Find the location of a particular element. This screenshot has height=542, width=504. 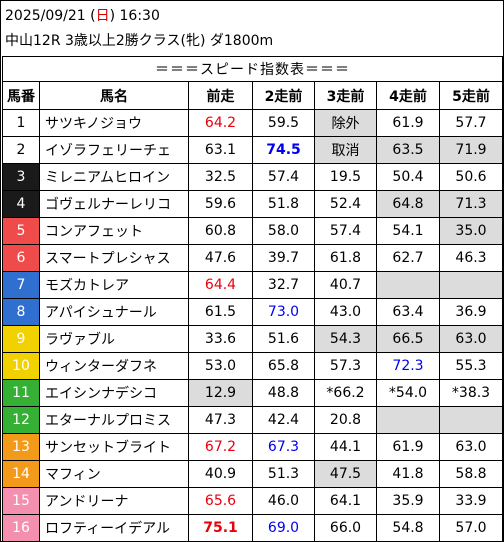

race-title: 中山12R 3歳以上2勝クラス(牝) ダ1800m is located at coordinates (139, 41).